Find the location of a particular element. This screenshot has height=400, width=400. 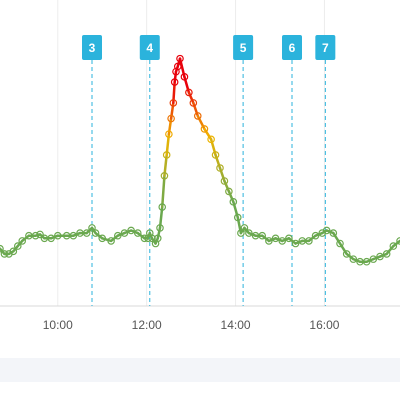

marker-label: 7 is located at coordinates (325, 48).